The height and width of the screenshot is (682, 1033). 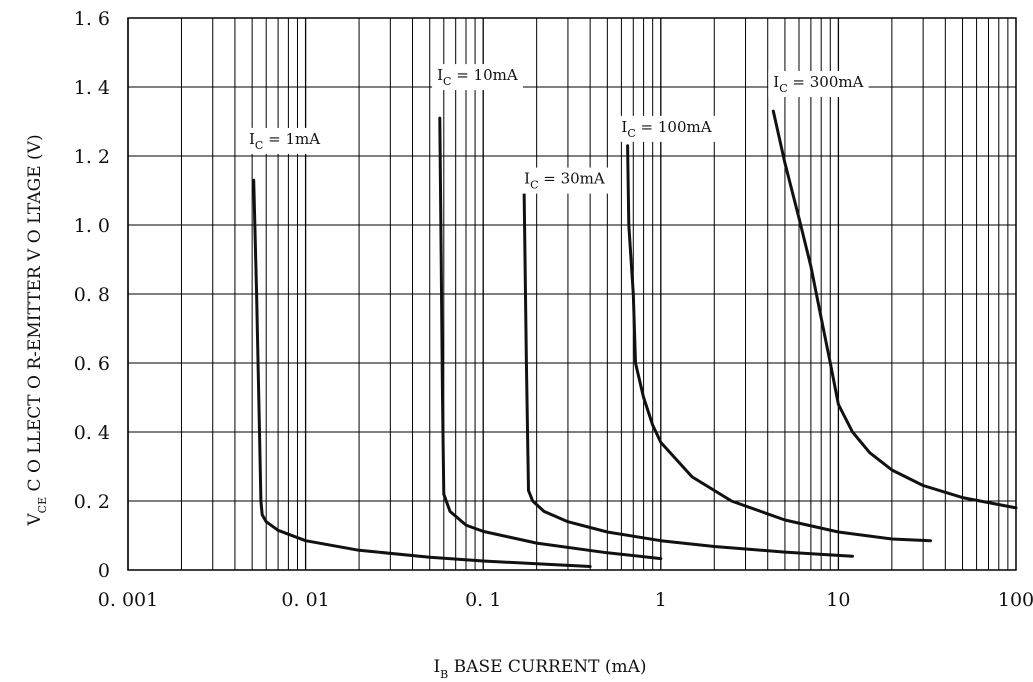 I want to click on y-tick-label: 1. 2, so click(x=92, y=157).